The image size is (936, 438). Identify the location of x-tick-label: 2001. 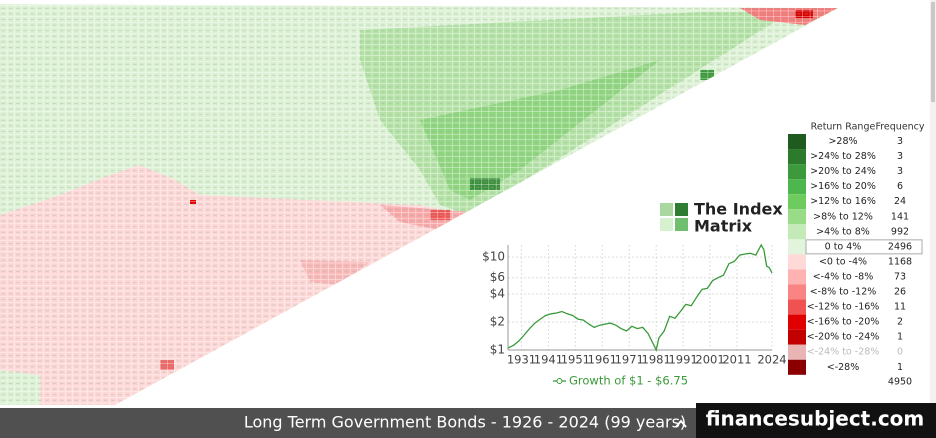
(709, 360).